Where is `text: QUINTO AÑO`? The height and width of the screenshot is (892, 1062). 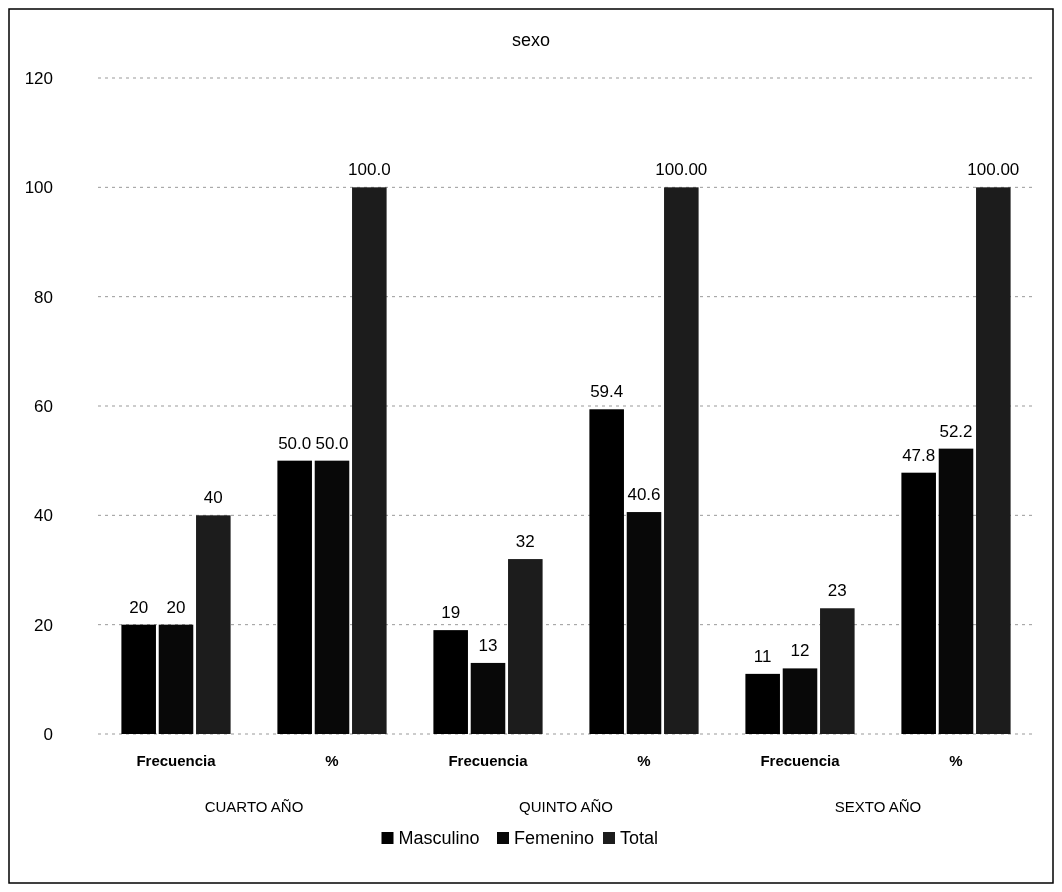
text: QUINTO AÑO is located at coordinates (566, 806).